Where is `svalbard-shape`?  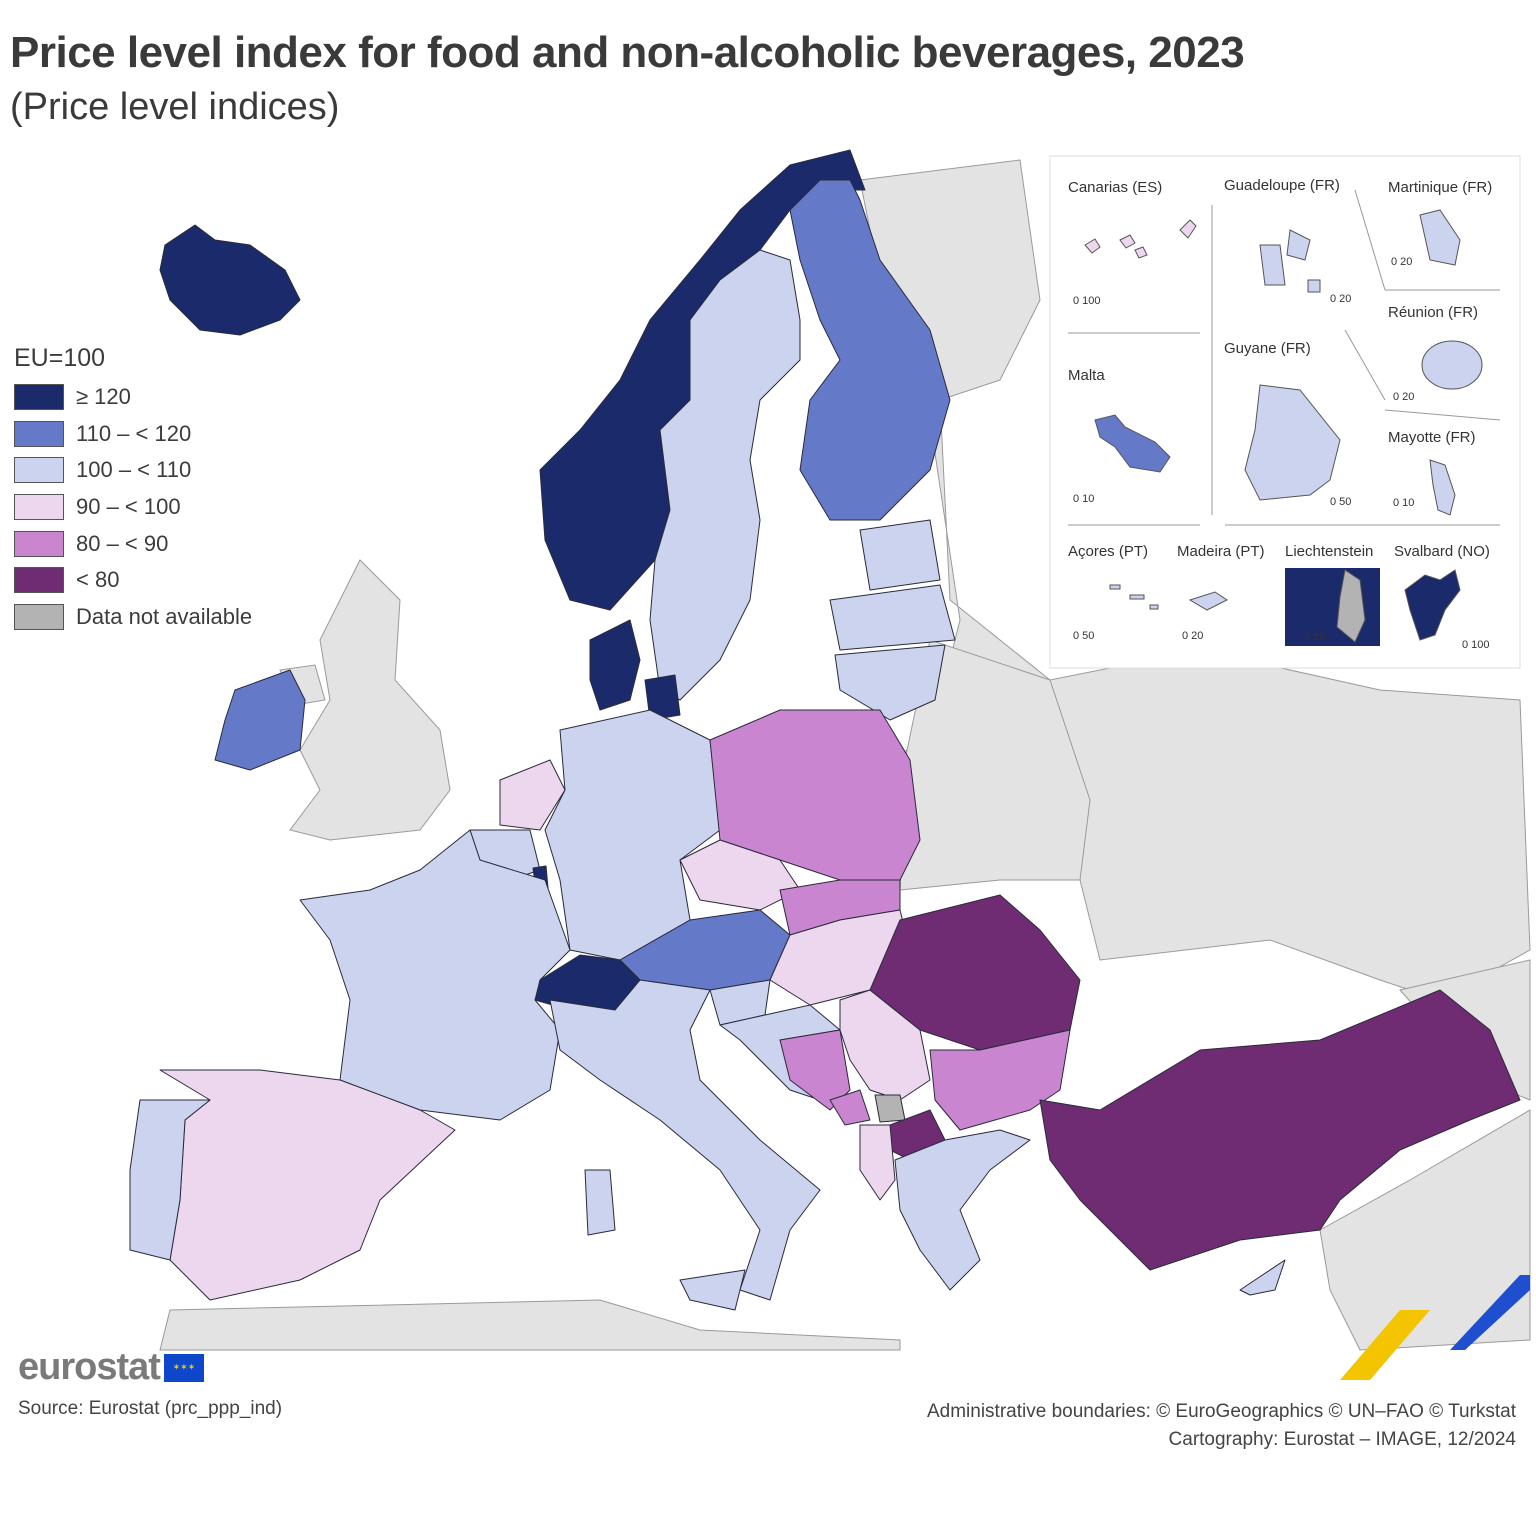 svalbard-shape is located at coordinates (1432, 605).